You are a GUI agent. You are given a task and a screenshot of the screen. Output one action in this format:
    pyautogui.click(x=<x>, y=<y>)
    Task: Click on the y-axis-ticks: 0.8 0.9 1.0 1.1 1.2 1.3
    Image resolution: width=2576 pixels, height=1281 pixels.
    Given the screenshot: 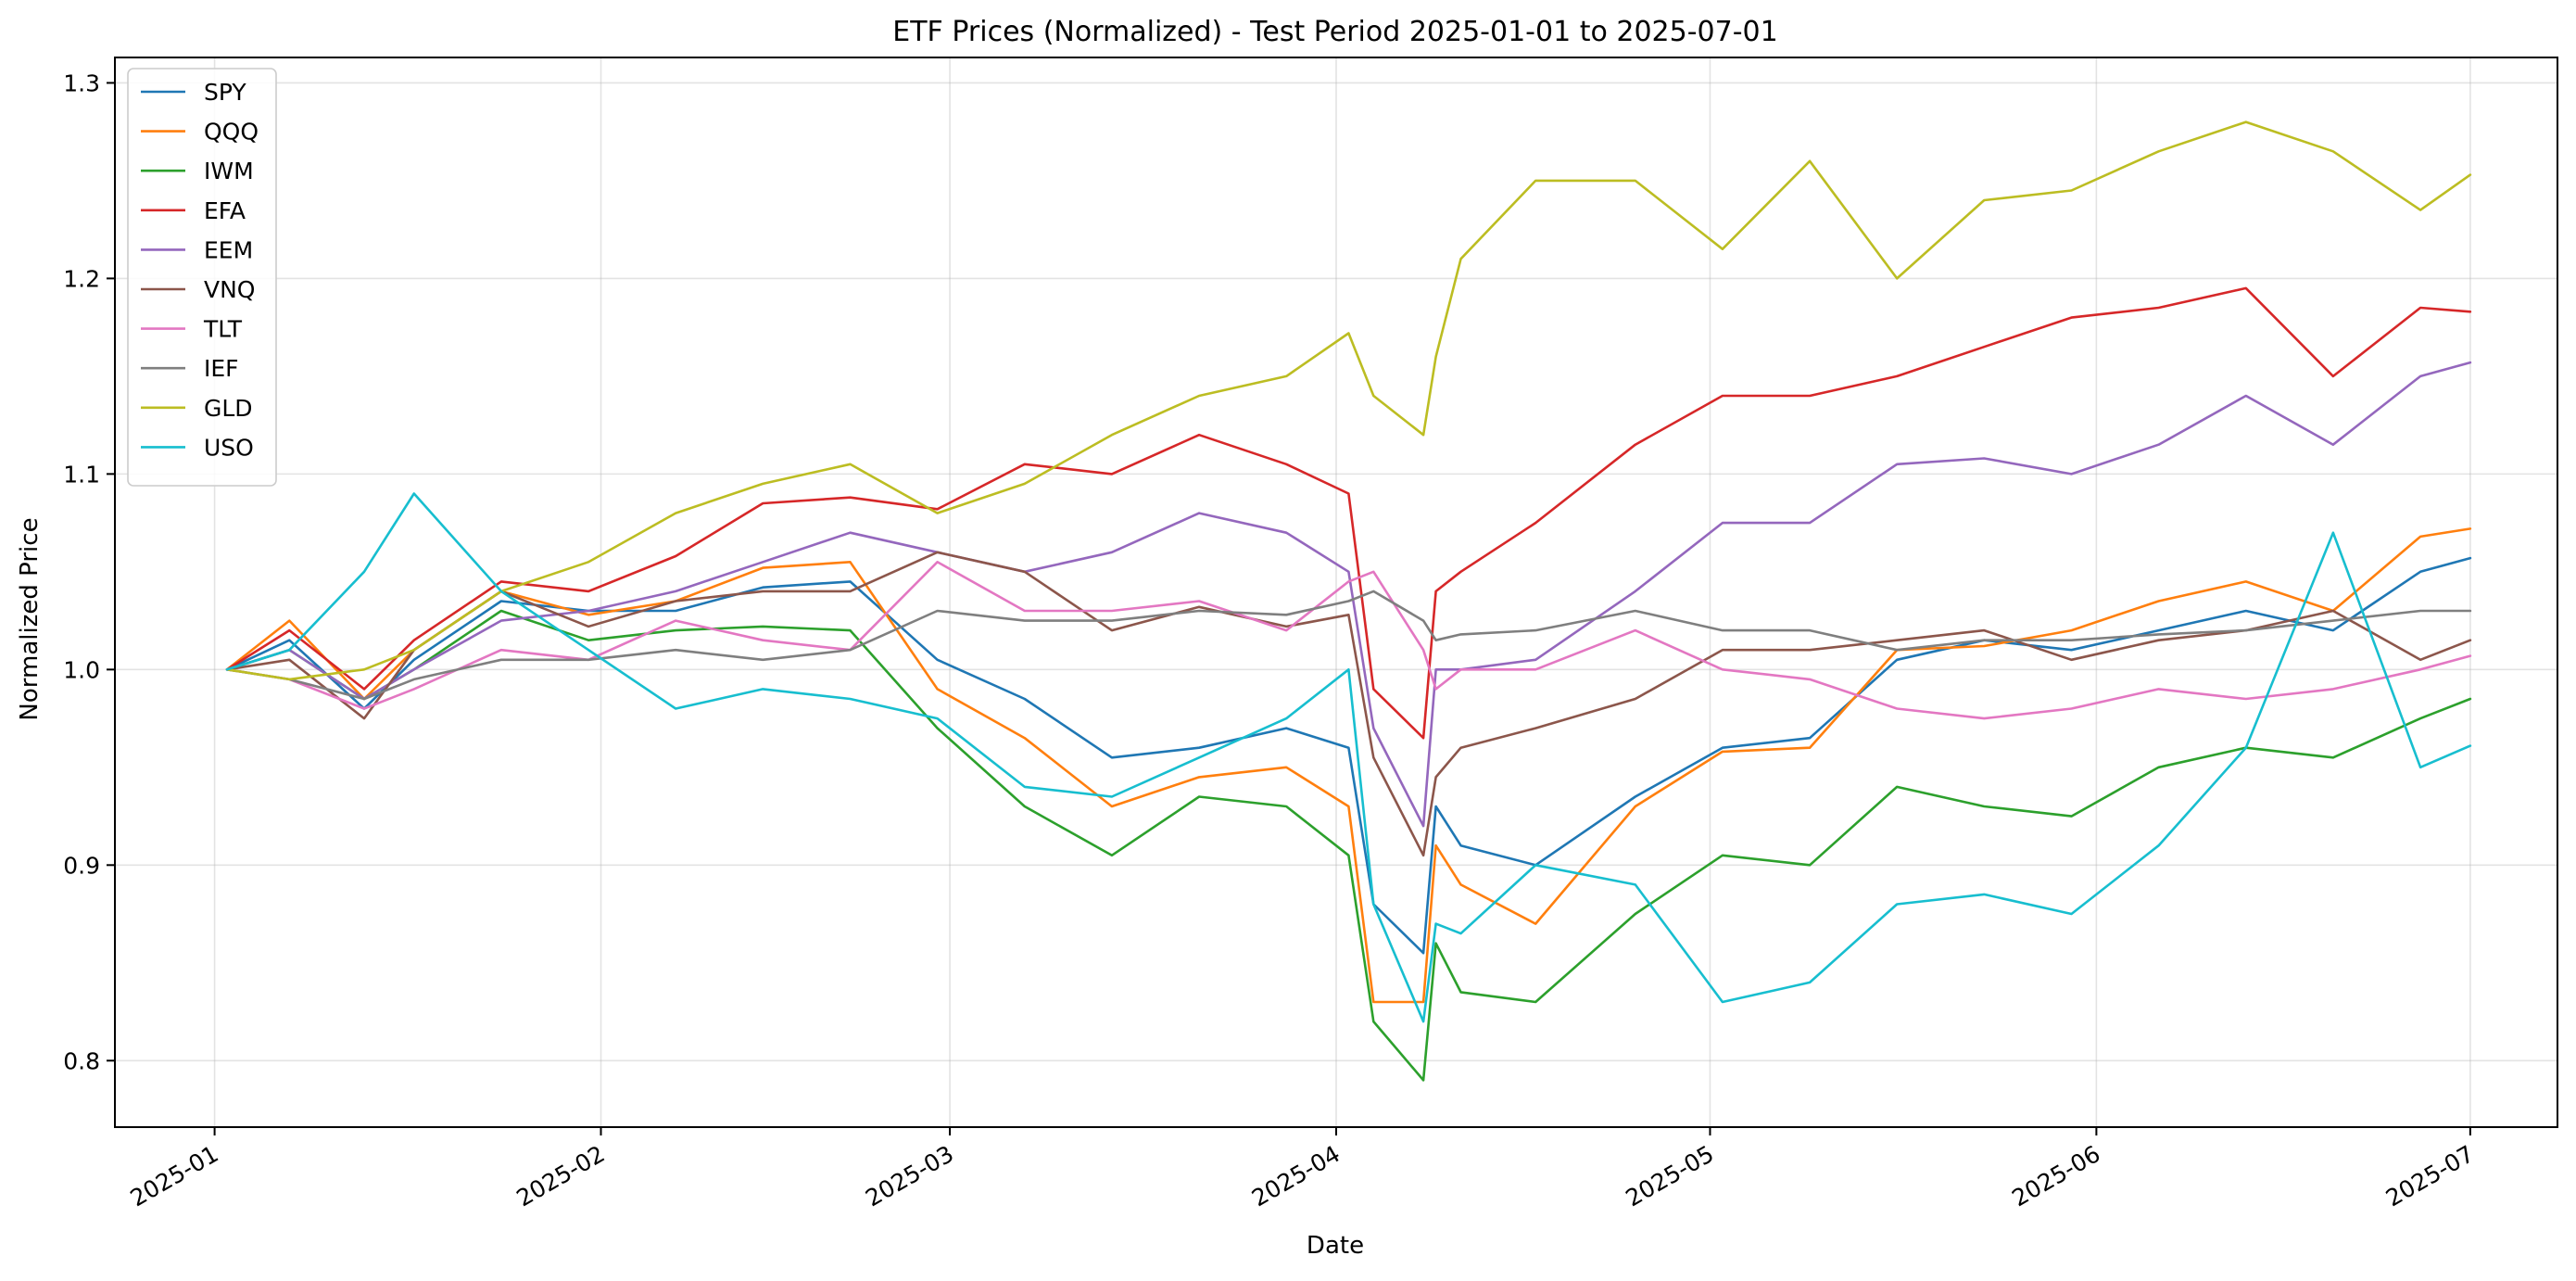 What is the action you would take?
    pyautogui.click(x=89, y=572)
    